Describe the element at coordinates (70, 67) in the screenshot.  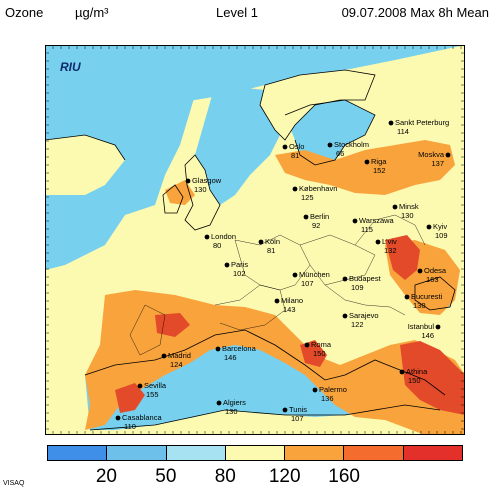
I see `riu-logo: RIU` at that location.